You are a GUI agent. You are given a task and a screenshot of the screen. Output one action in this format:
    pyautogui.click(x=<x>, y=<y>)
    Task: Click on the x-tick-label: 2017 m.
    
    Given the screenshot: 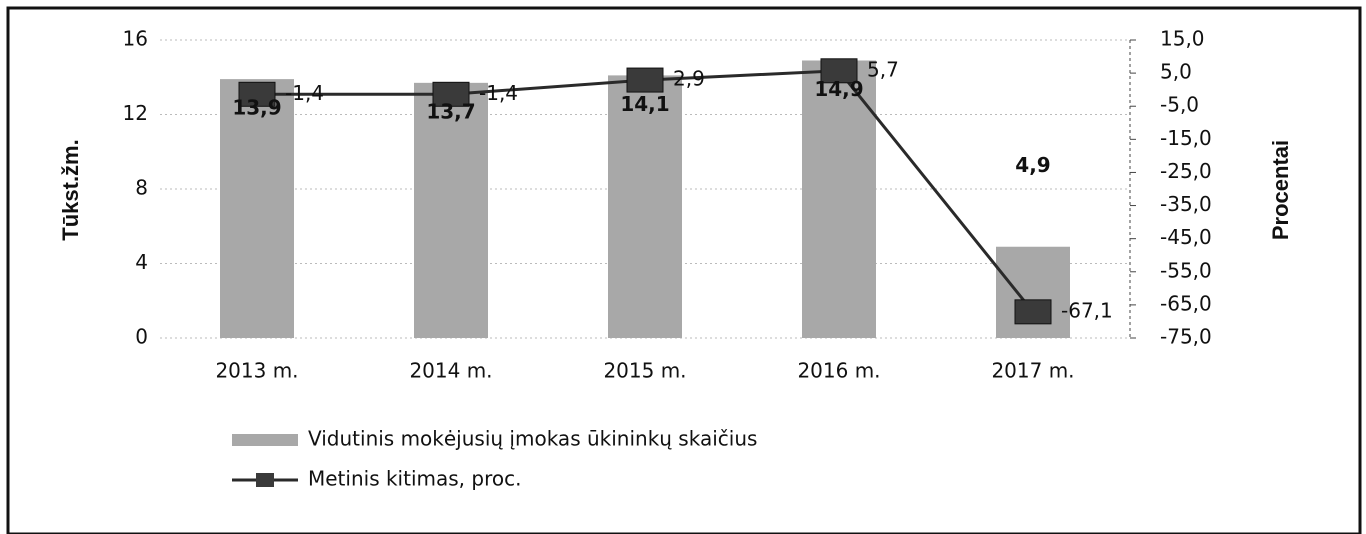 What is the action you would take?
    pyautogui.click(x=1032, y=371)
    